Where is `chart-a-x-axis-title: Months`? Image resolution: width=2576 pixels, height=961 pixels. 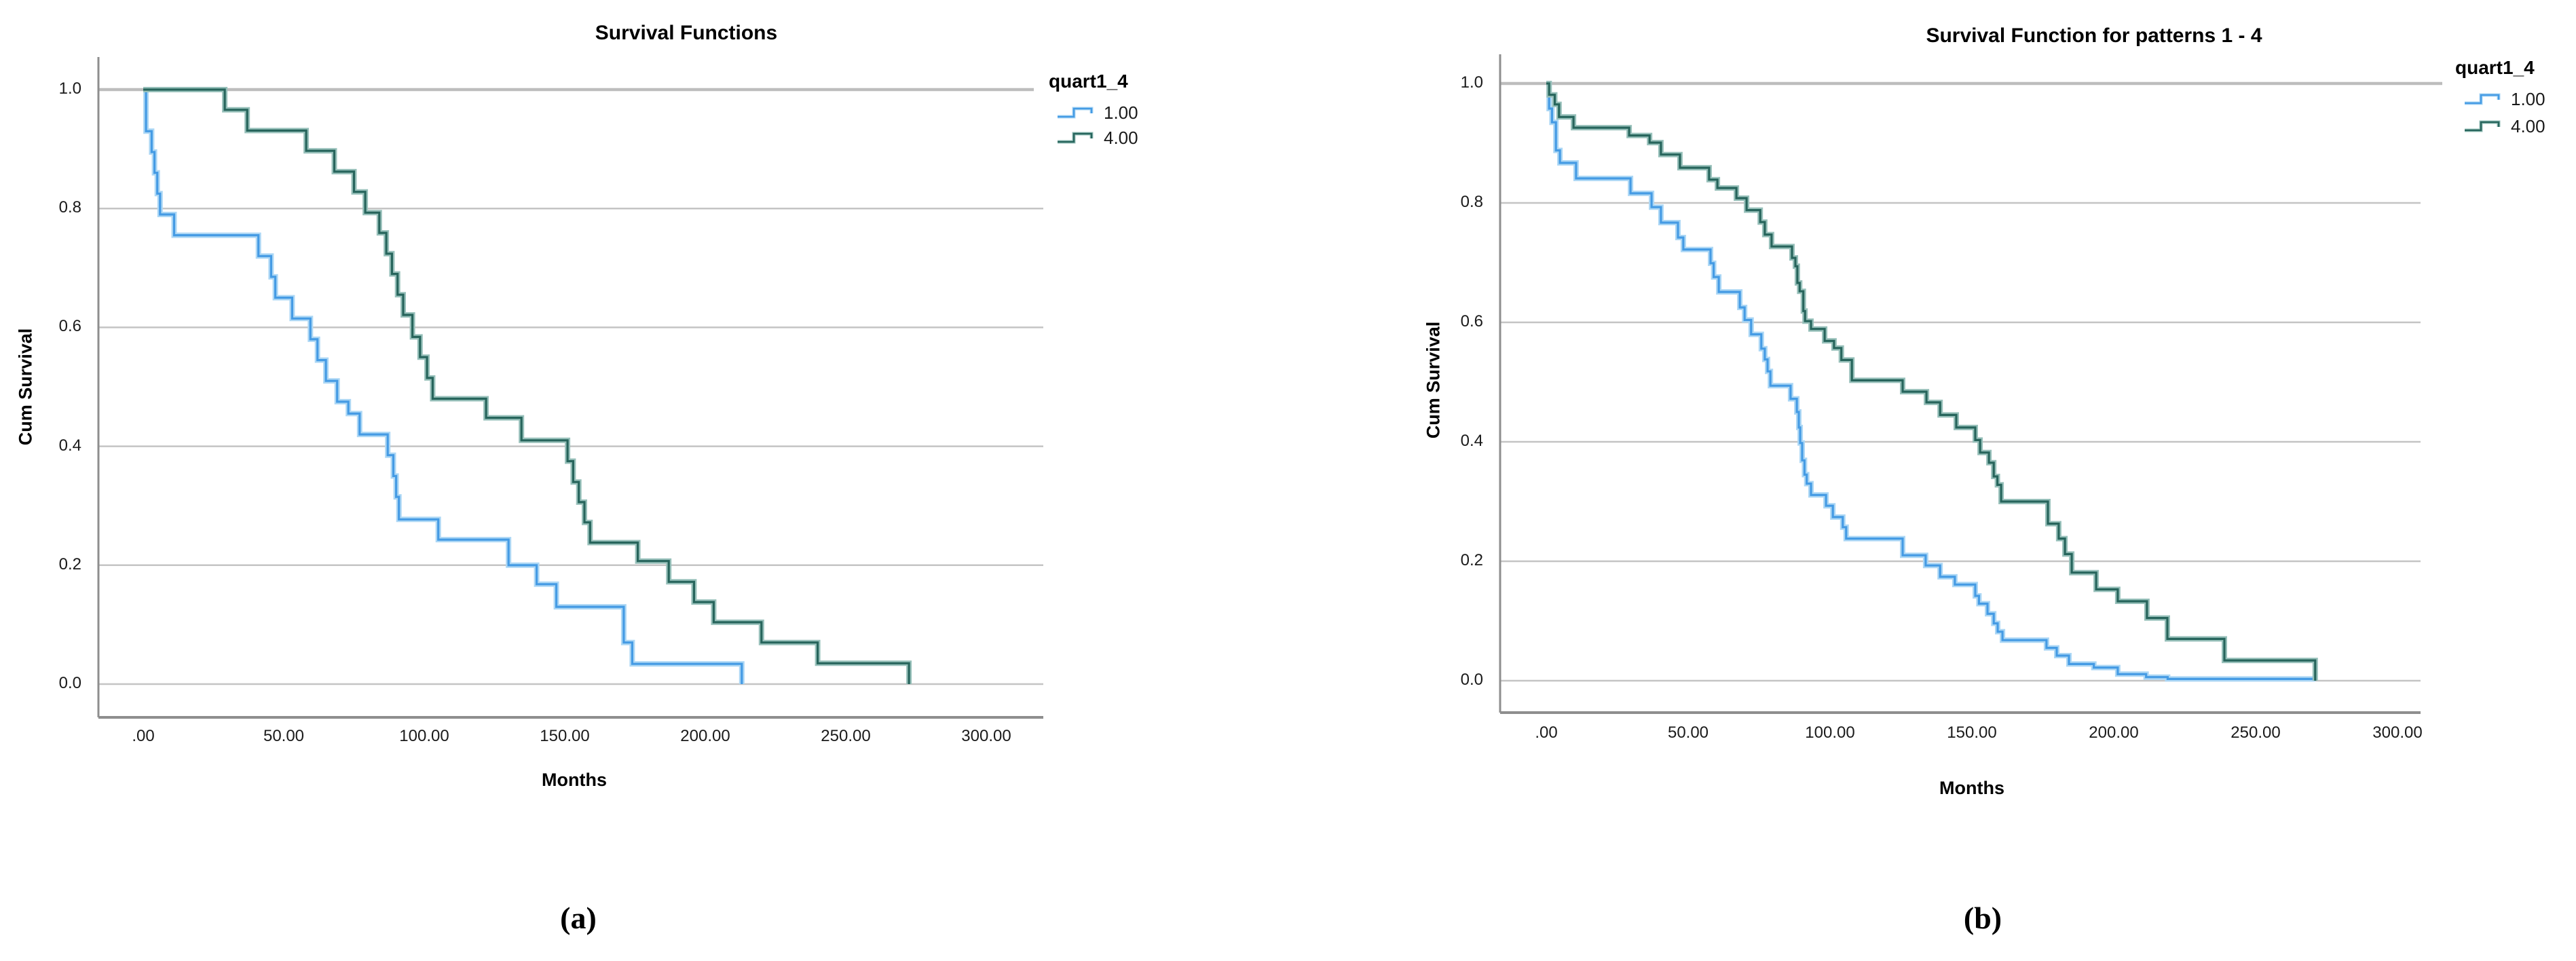 chart-a-x-axis-title: Months is located at coordinates (575, 780).